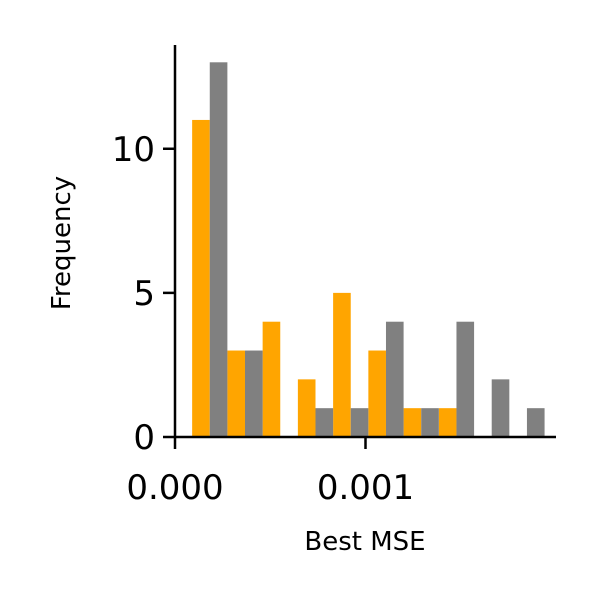 The width and height of the screenshot is (600, 600). I want to click on y-tick-label: 10, so click(133, 150).